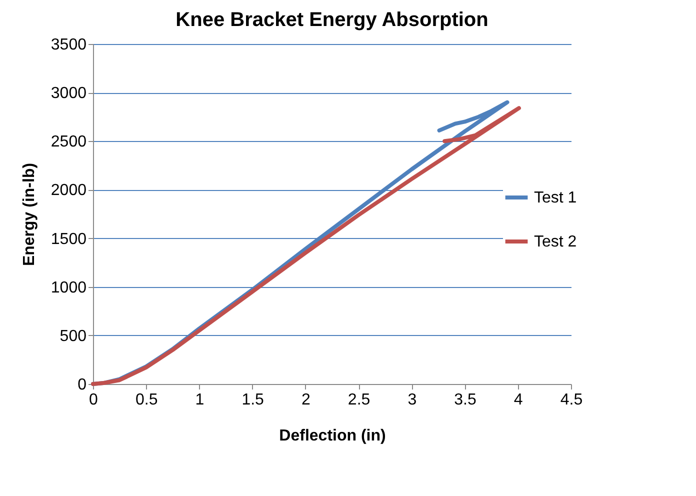  What do you see at coordinates (305, 400) in the screenshot?
I see `x-tick-label: 2` at bounding box center [305, 400].